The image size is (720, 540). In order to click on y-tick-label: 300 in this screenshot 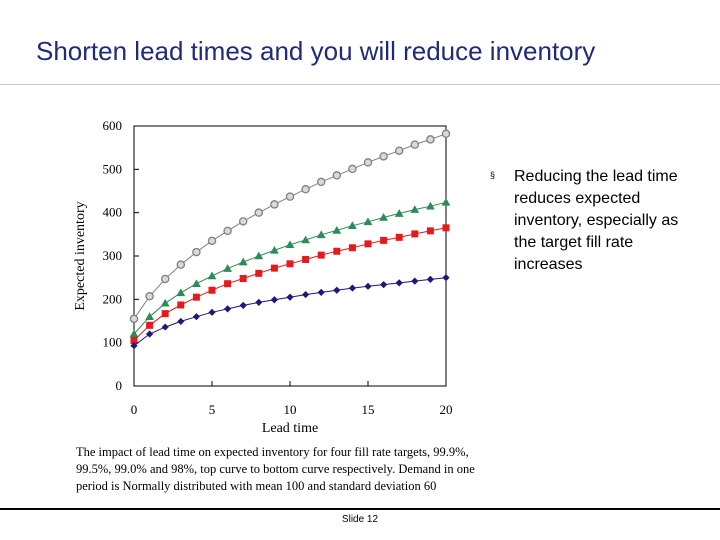, I will do `click(113, 255)`.